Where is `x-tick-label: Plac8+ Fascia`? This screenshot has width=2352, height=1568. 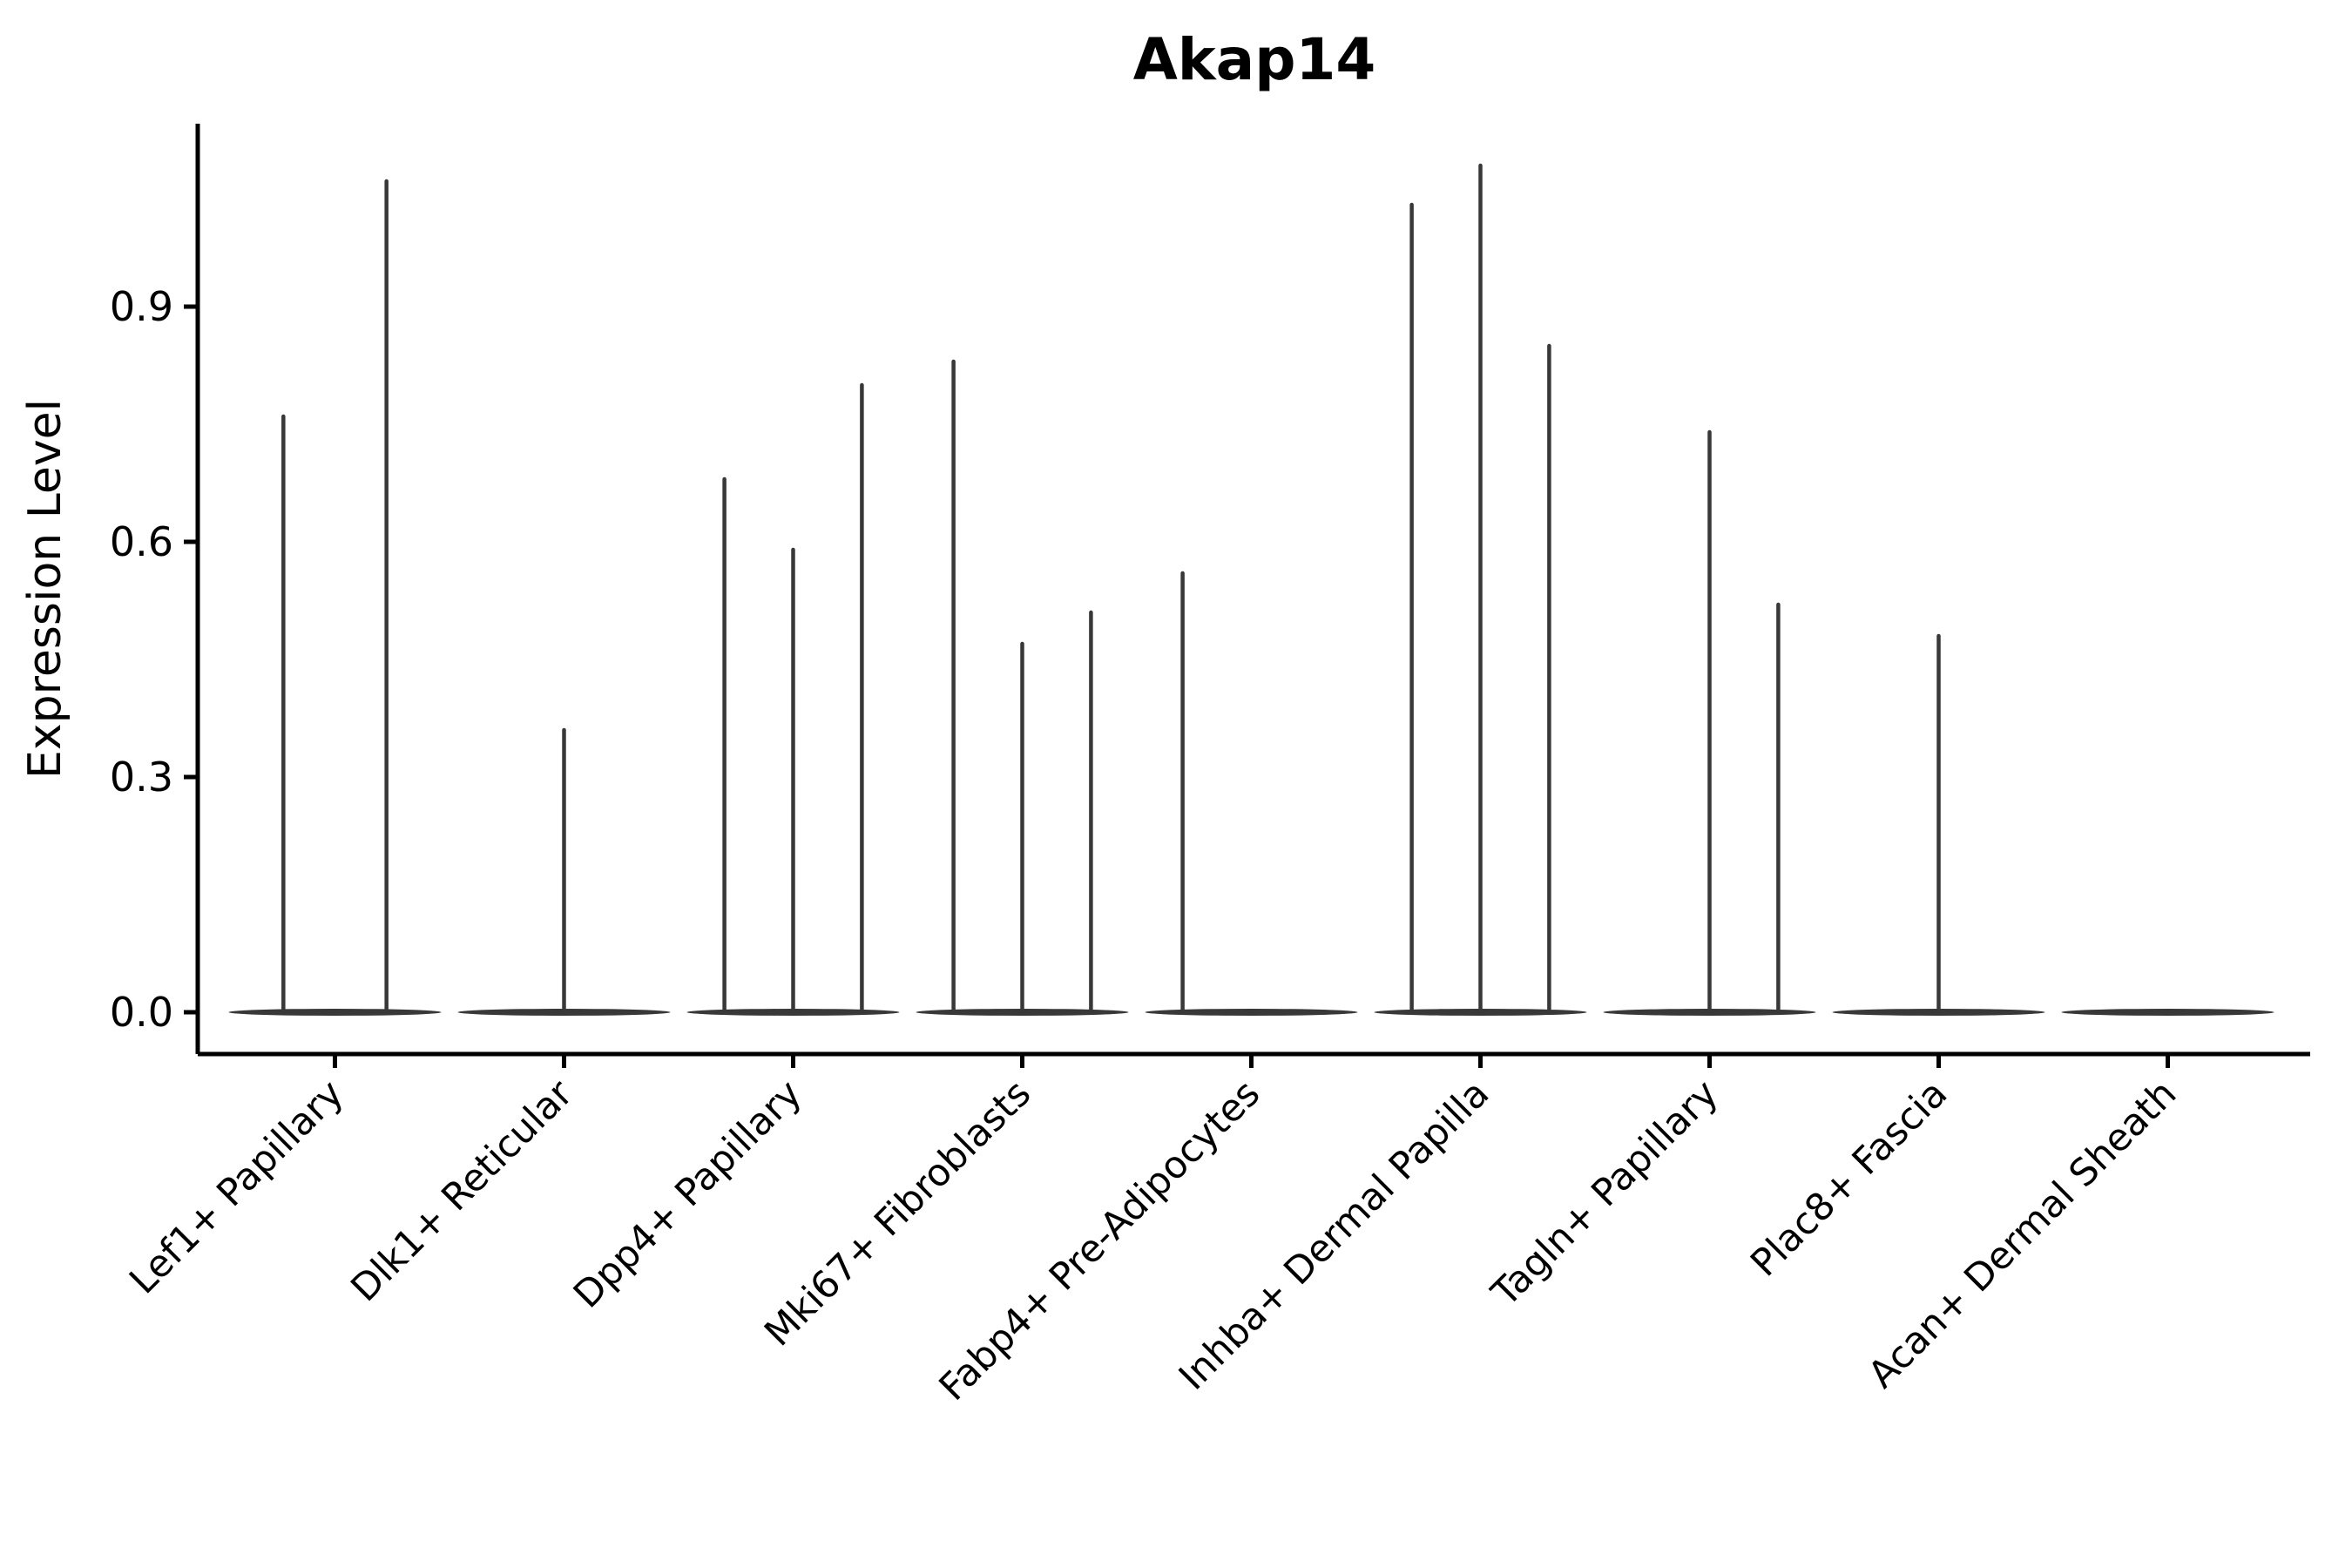 x-tick-label: Plac8+ Fascia is located at coordinates (1849, 1178).